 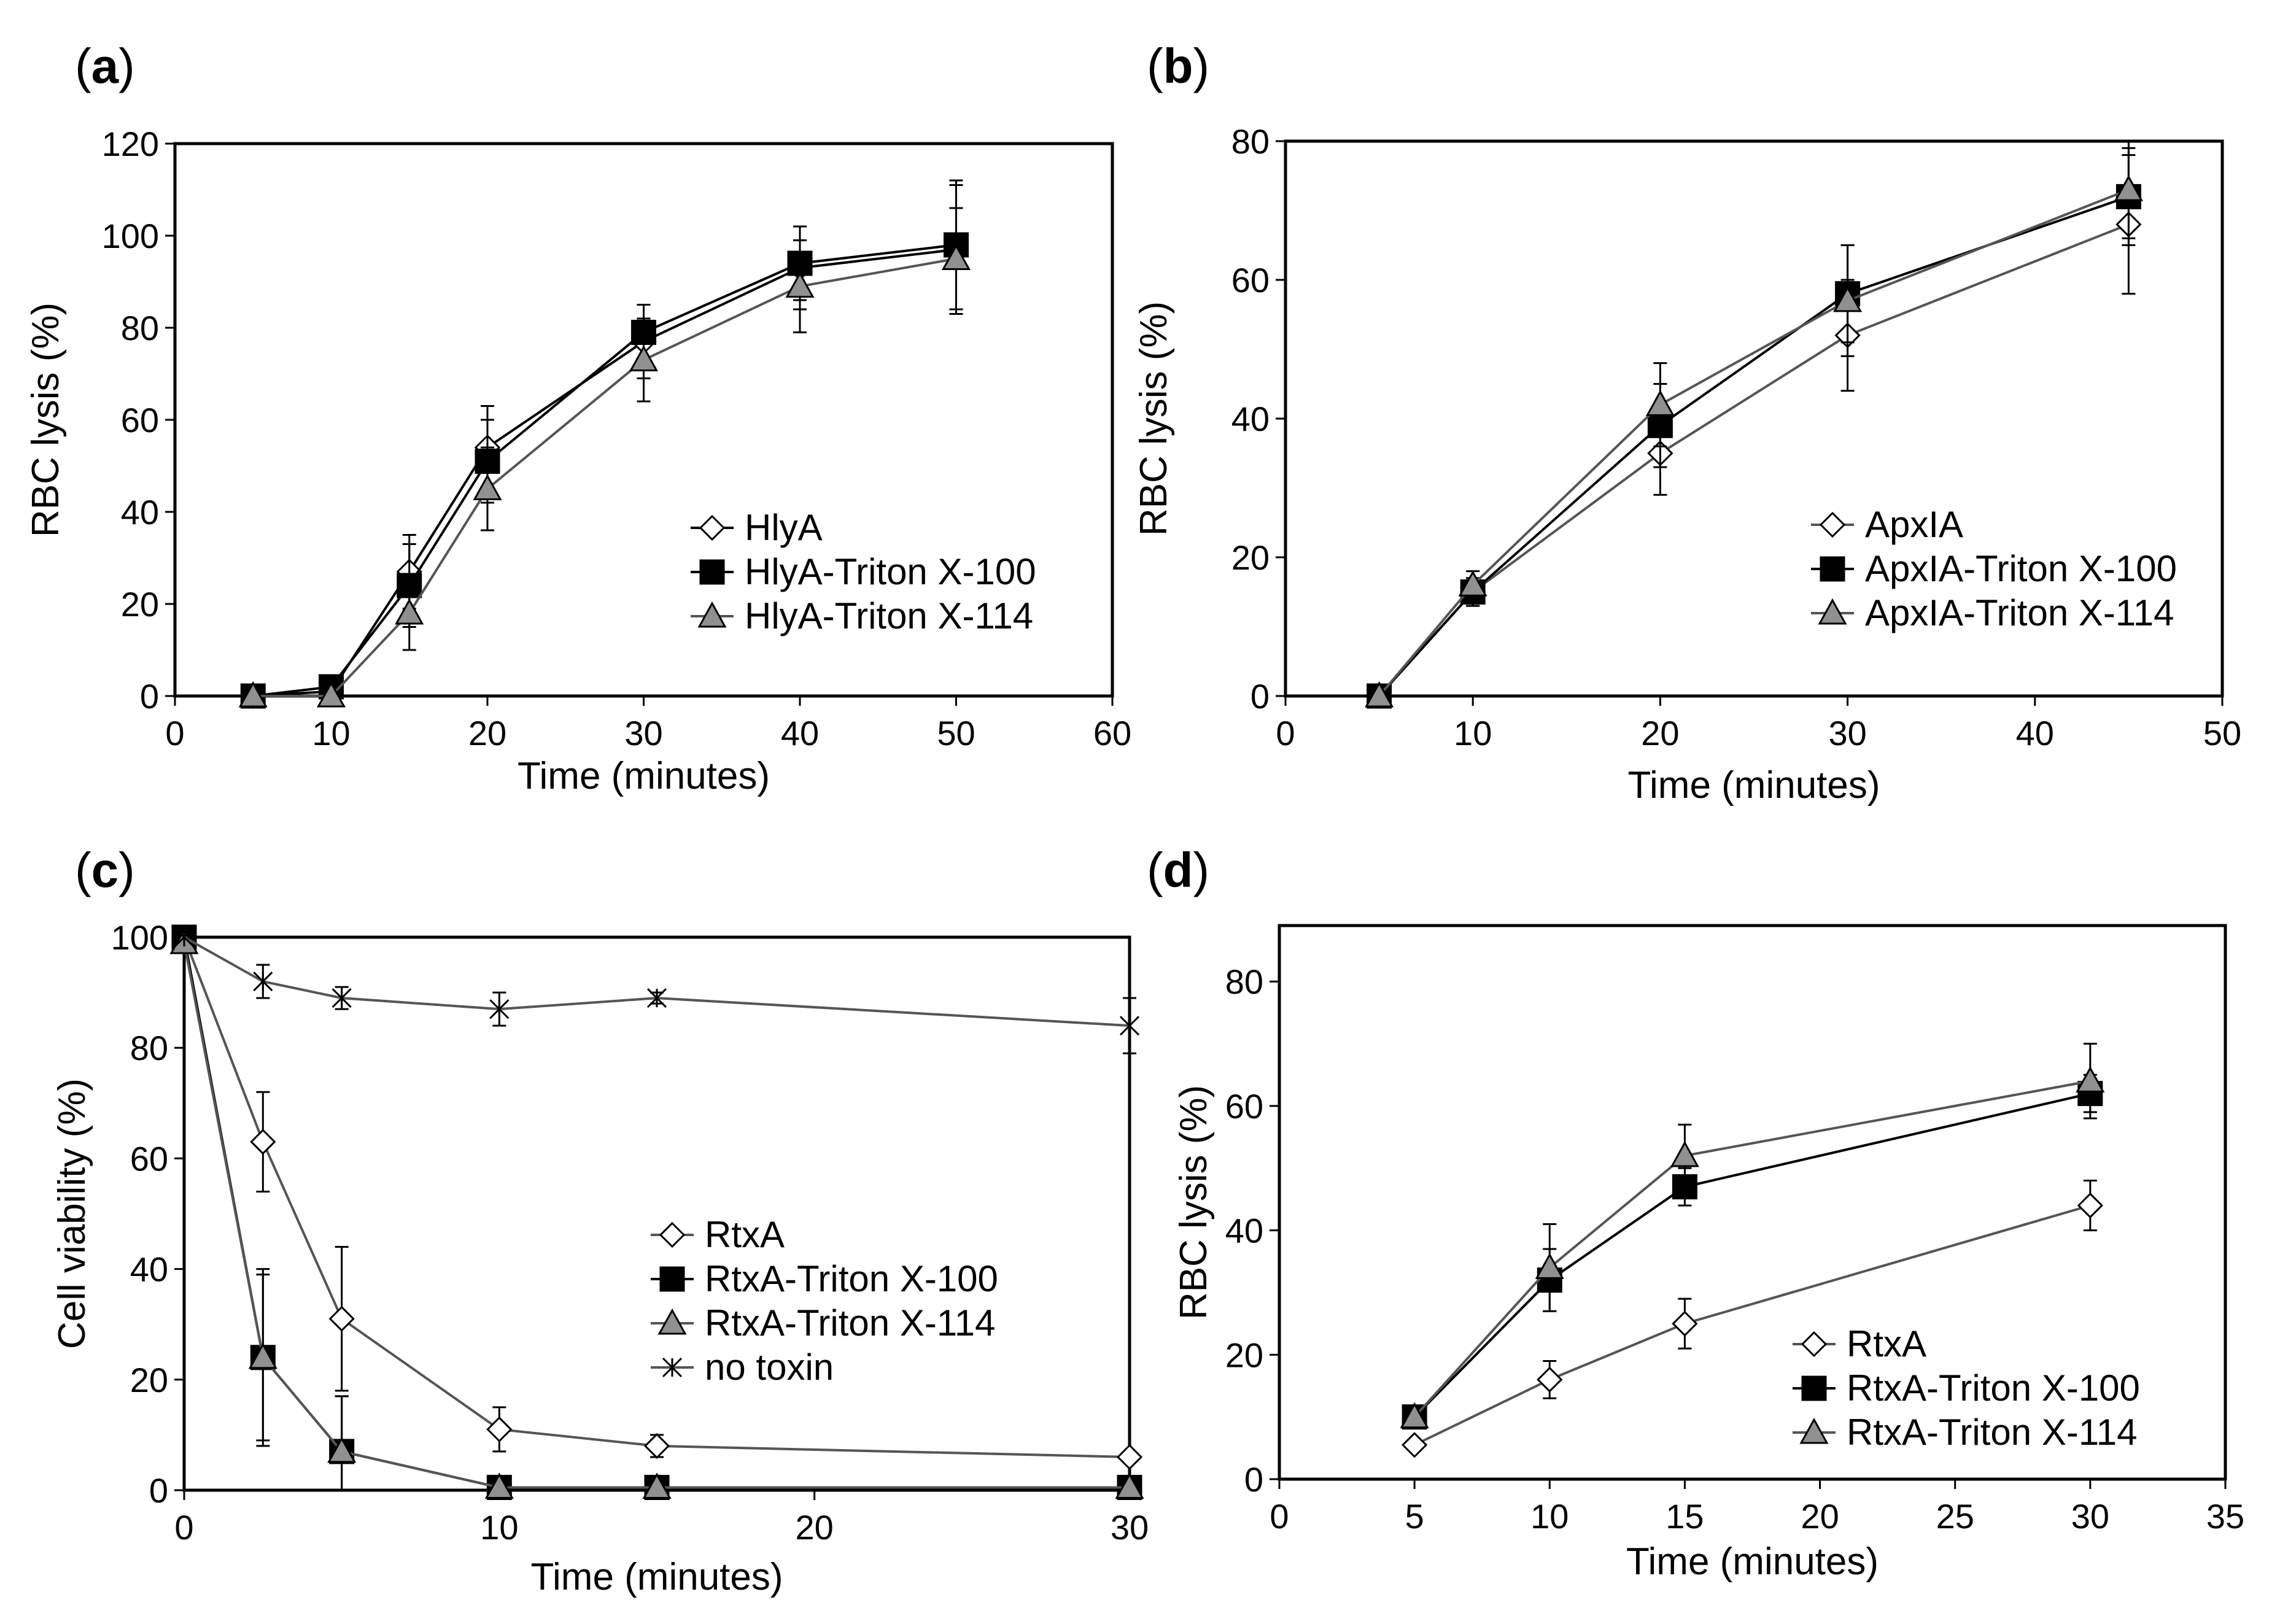 What do you see at coordinates (1112, 733) in the screenshot?
I see `x-tick-label: 60` at bounding box center [1112, 733].